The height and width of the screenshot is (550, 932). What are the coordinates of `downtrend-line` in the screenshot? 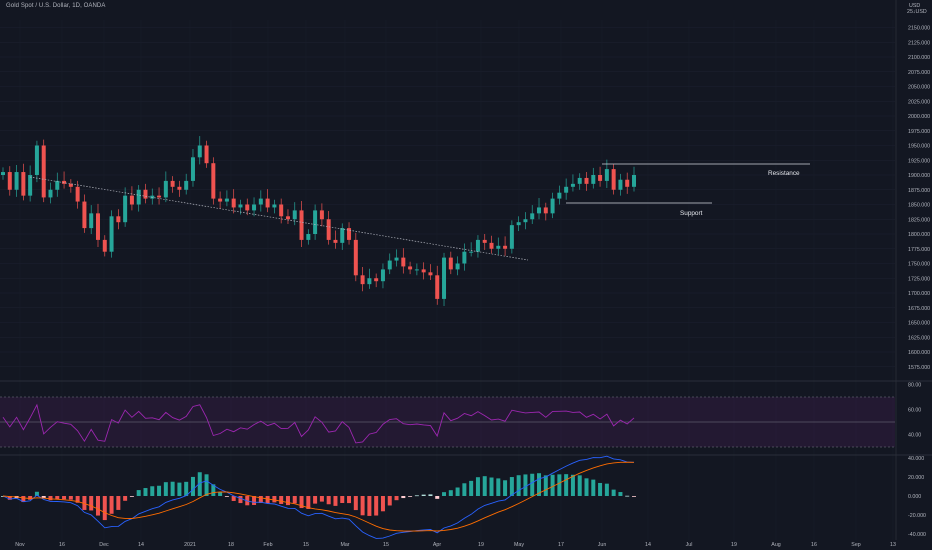 It's located at (279, 218).